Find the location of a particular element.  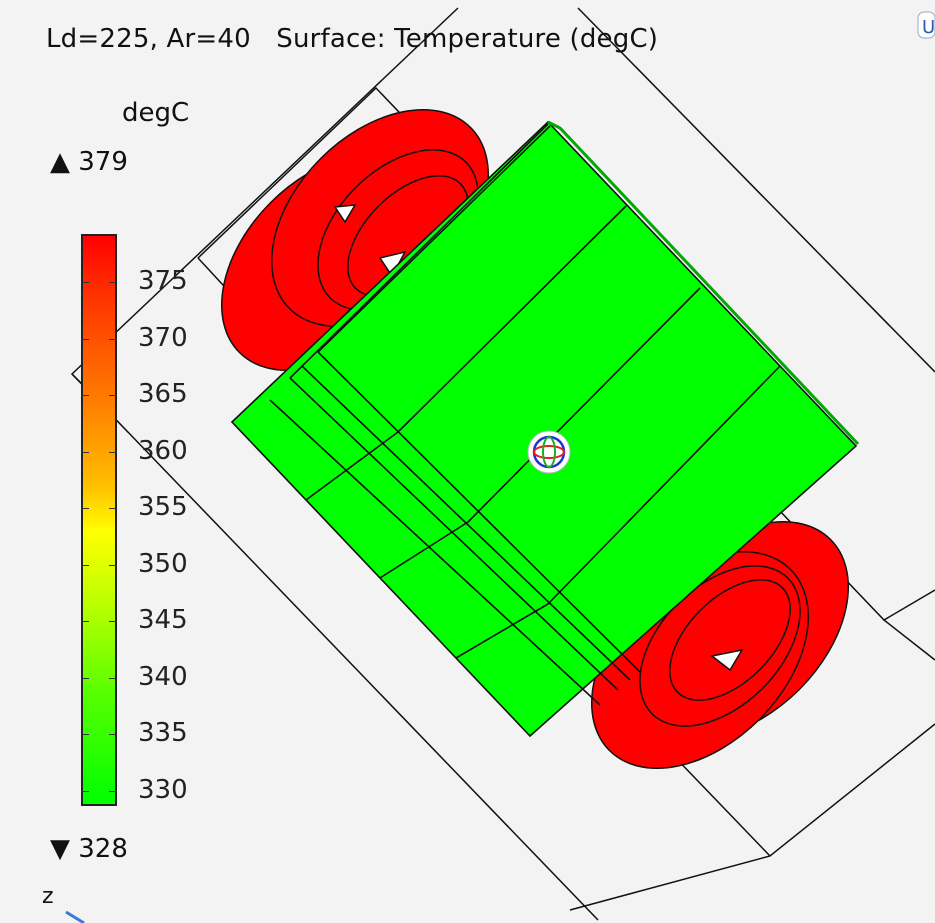

corner-icon: U is located at coordinates (925, 25).